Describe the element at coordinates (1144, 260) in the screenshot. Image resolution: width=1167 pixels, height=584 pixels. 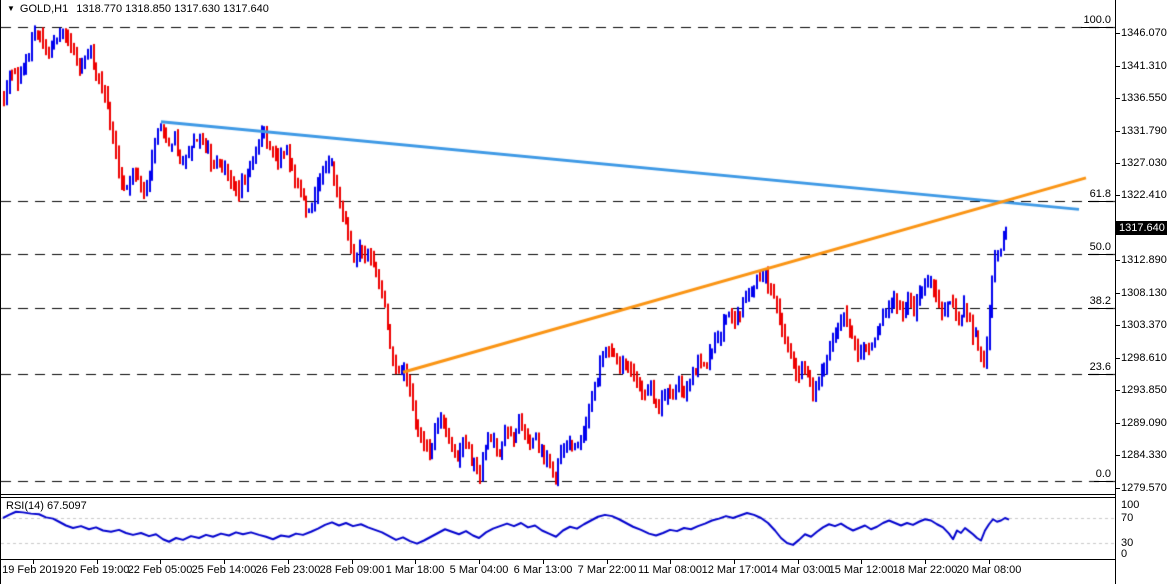
I see `price-axis-label: 1312.890` at that location.